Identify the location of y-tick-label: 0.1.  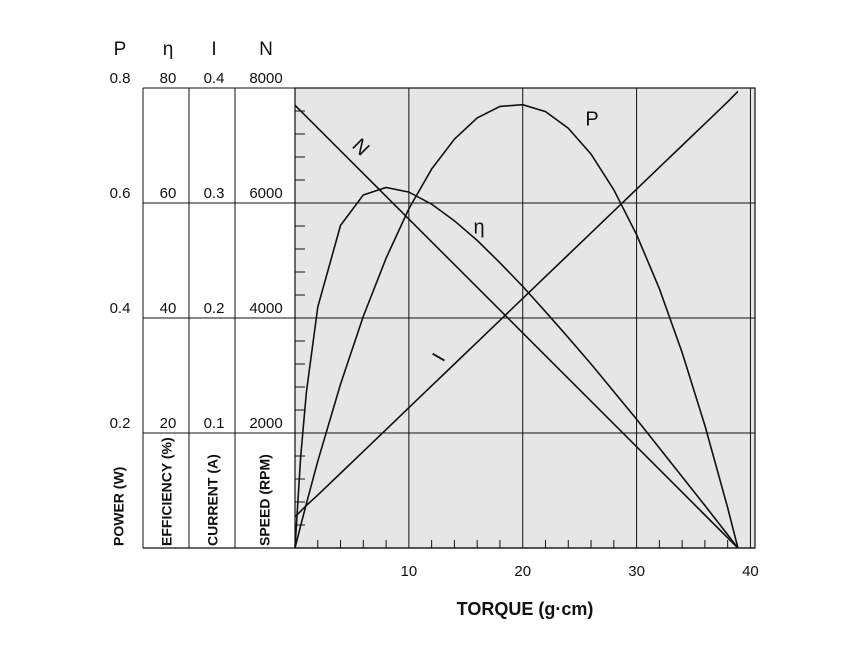
(214, 423).